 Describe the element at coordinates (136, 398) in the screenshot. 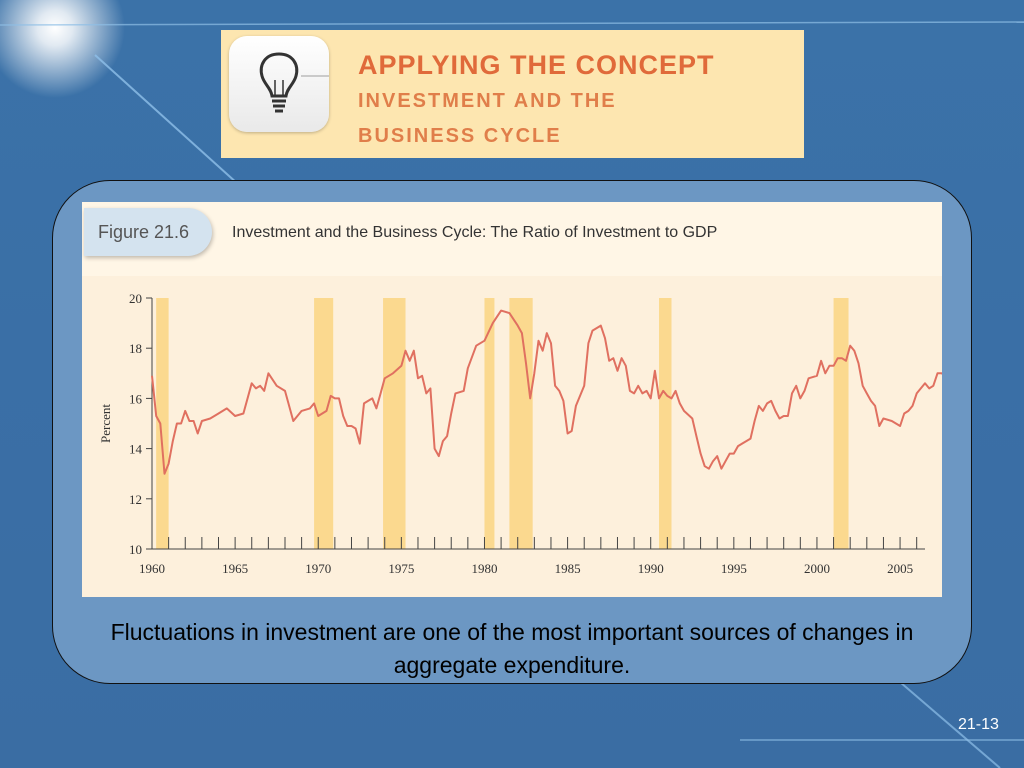

I see `y-tick-label-16: 16` at that location.